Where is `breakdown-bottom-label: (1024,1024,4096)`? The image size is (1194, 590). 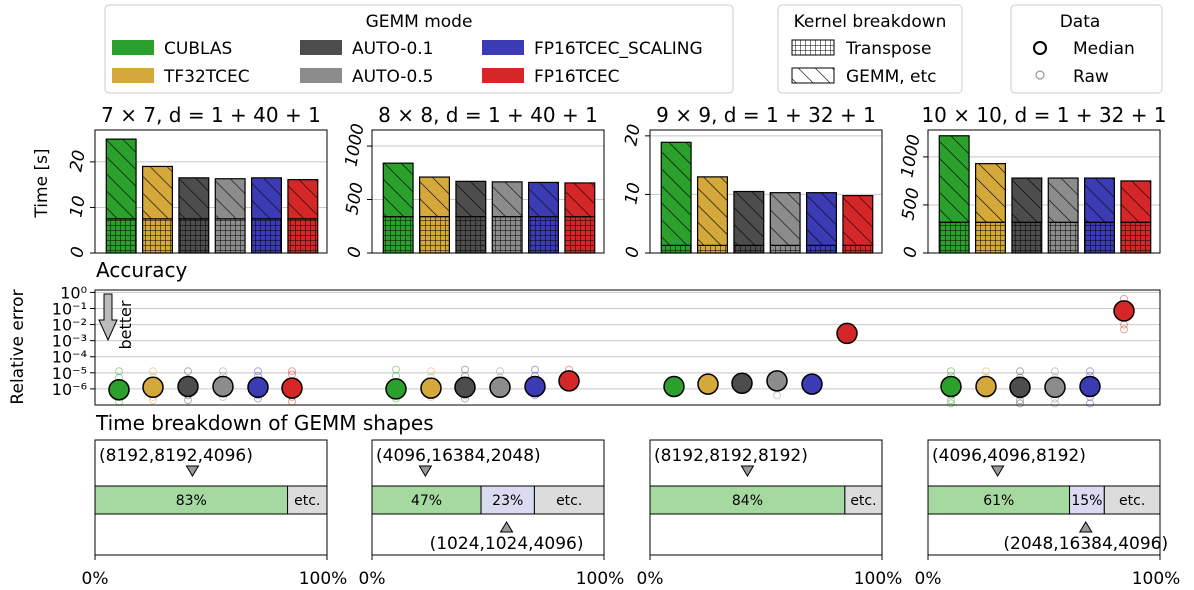 breakdown-bottom-label: (1024,1024,4096) is located at coordinates (507, 544).